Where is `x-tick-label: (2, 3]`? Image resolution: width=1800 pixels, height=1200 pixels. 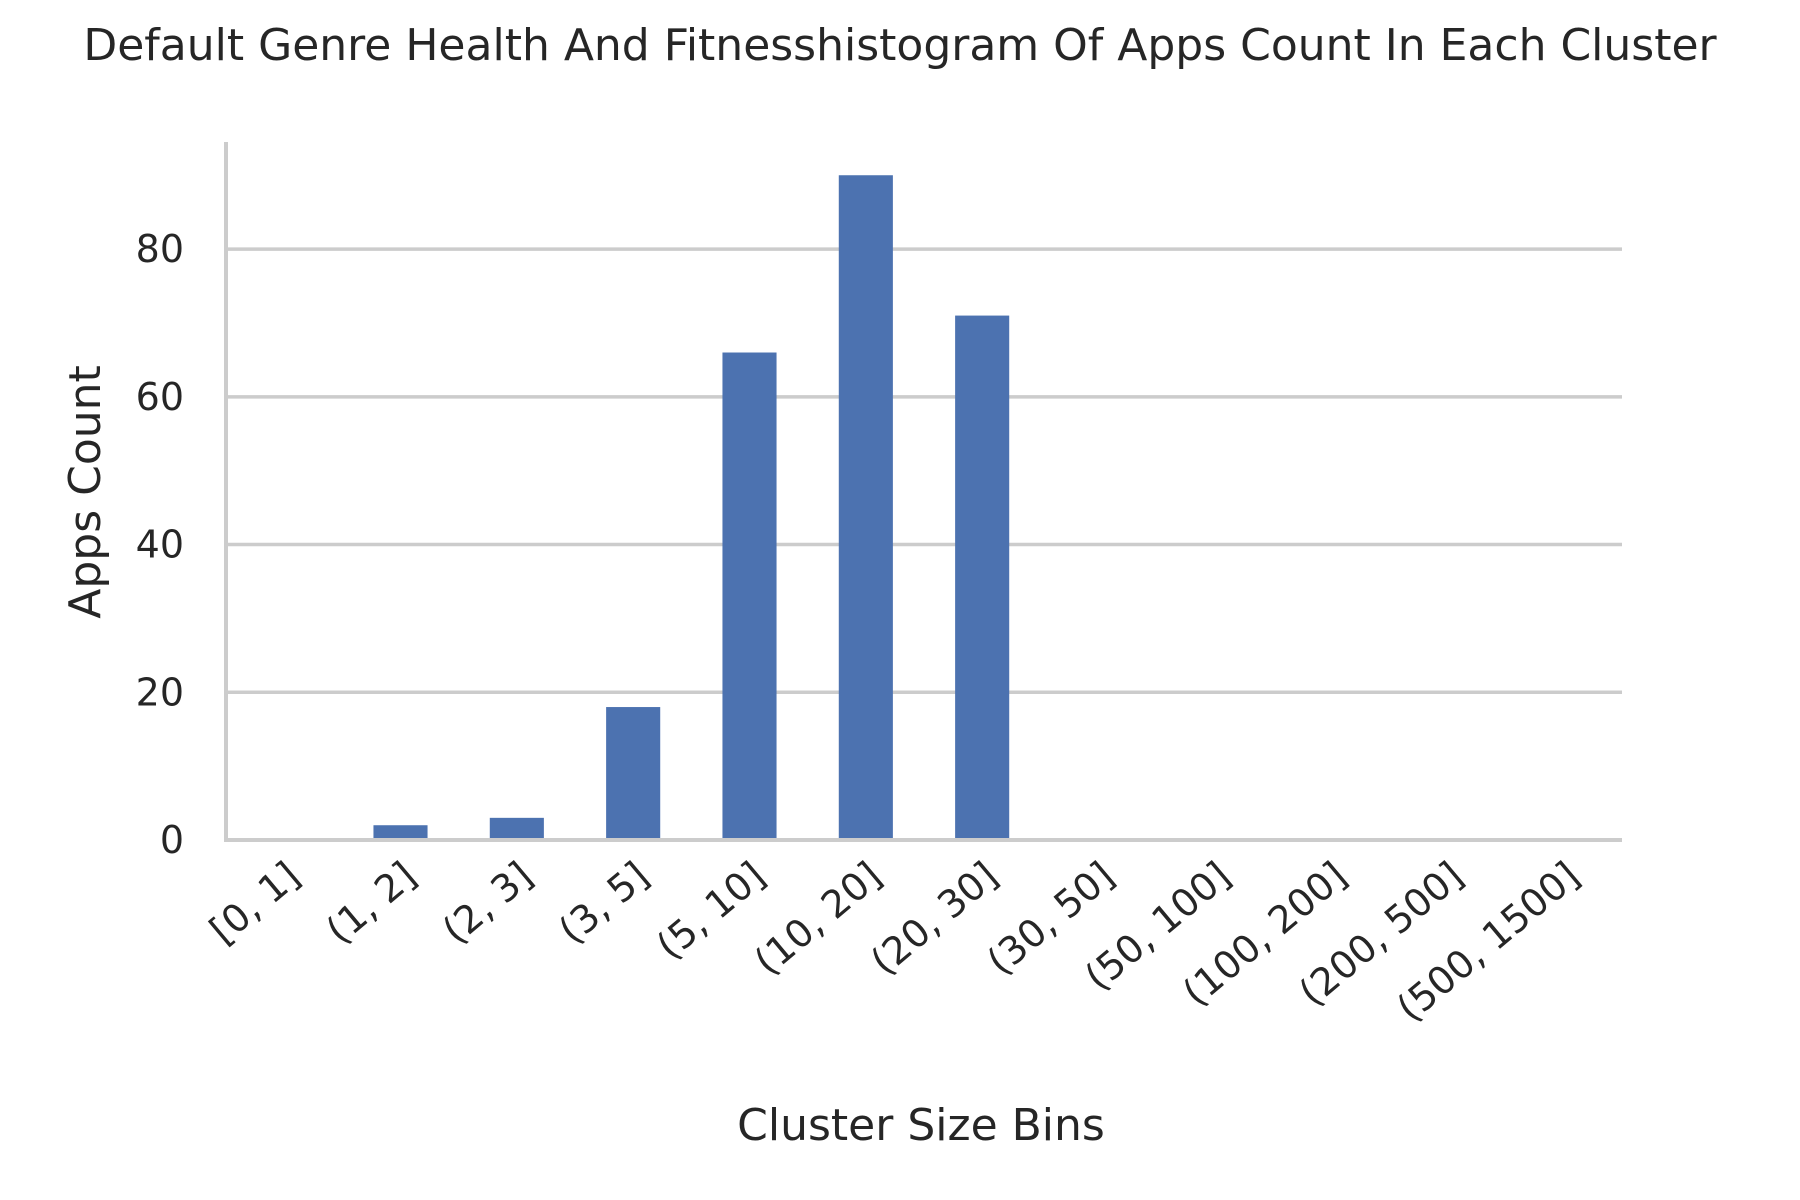
x-tick-label: (2, 3] is located at coordinates (487, 902).